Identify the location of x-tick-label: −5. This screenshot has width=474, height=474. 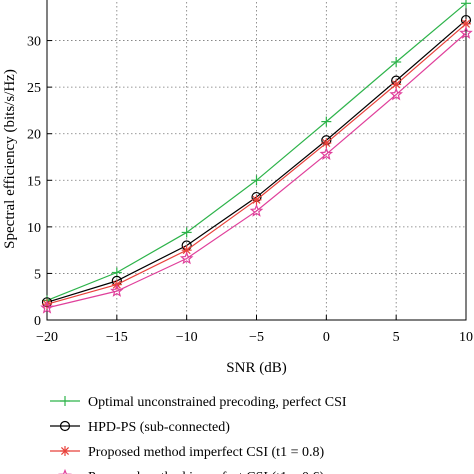
(256, 337).